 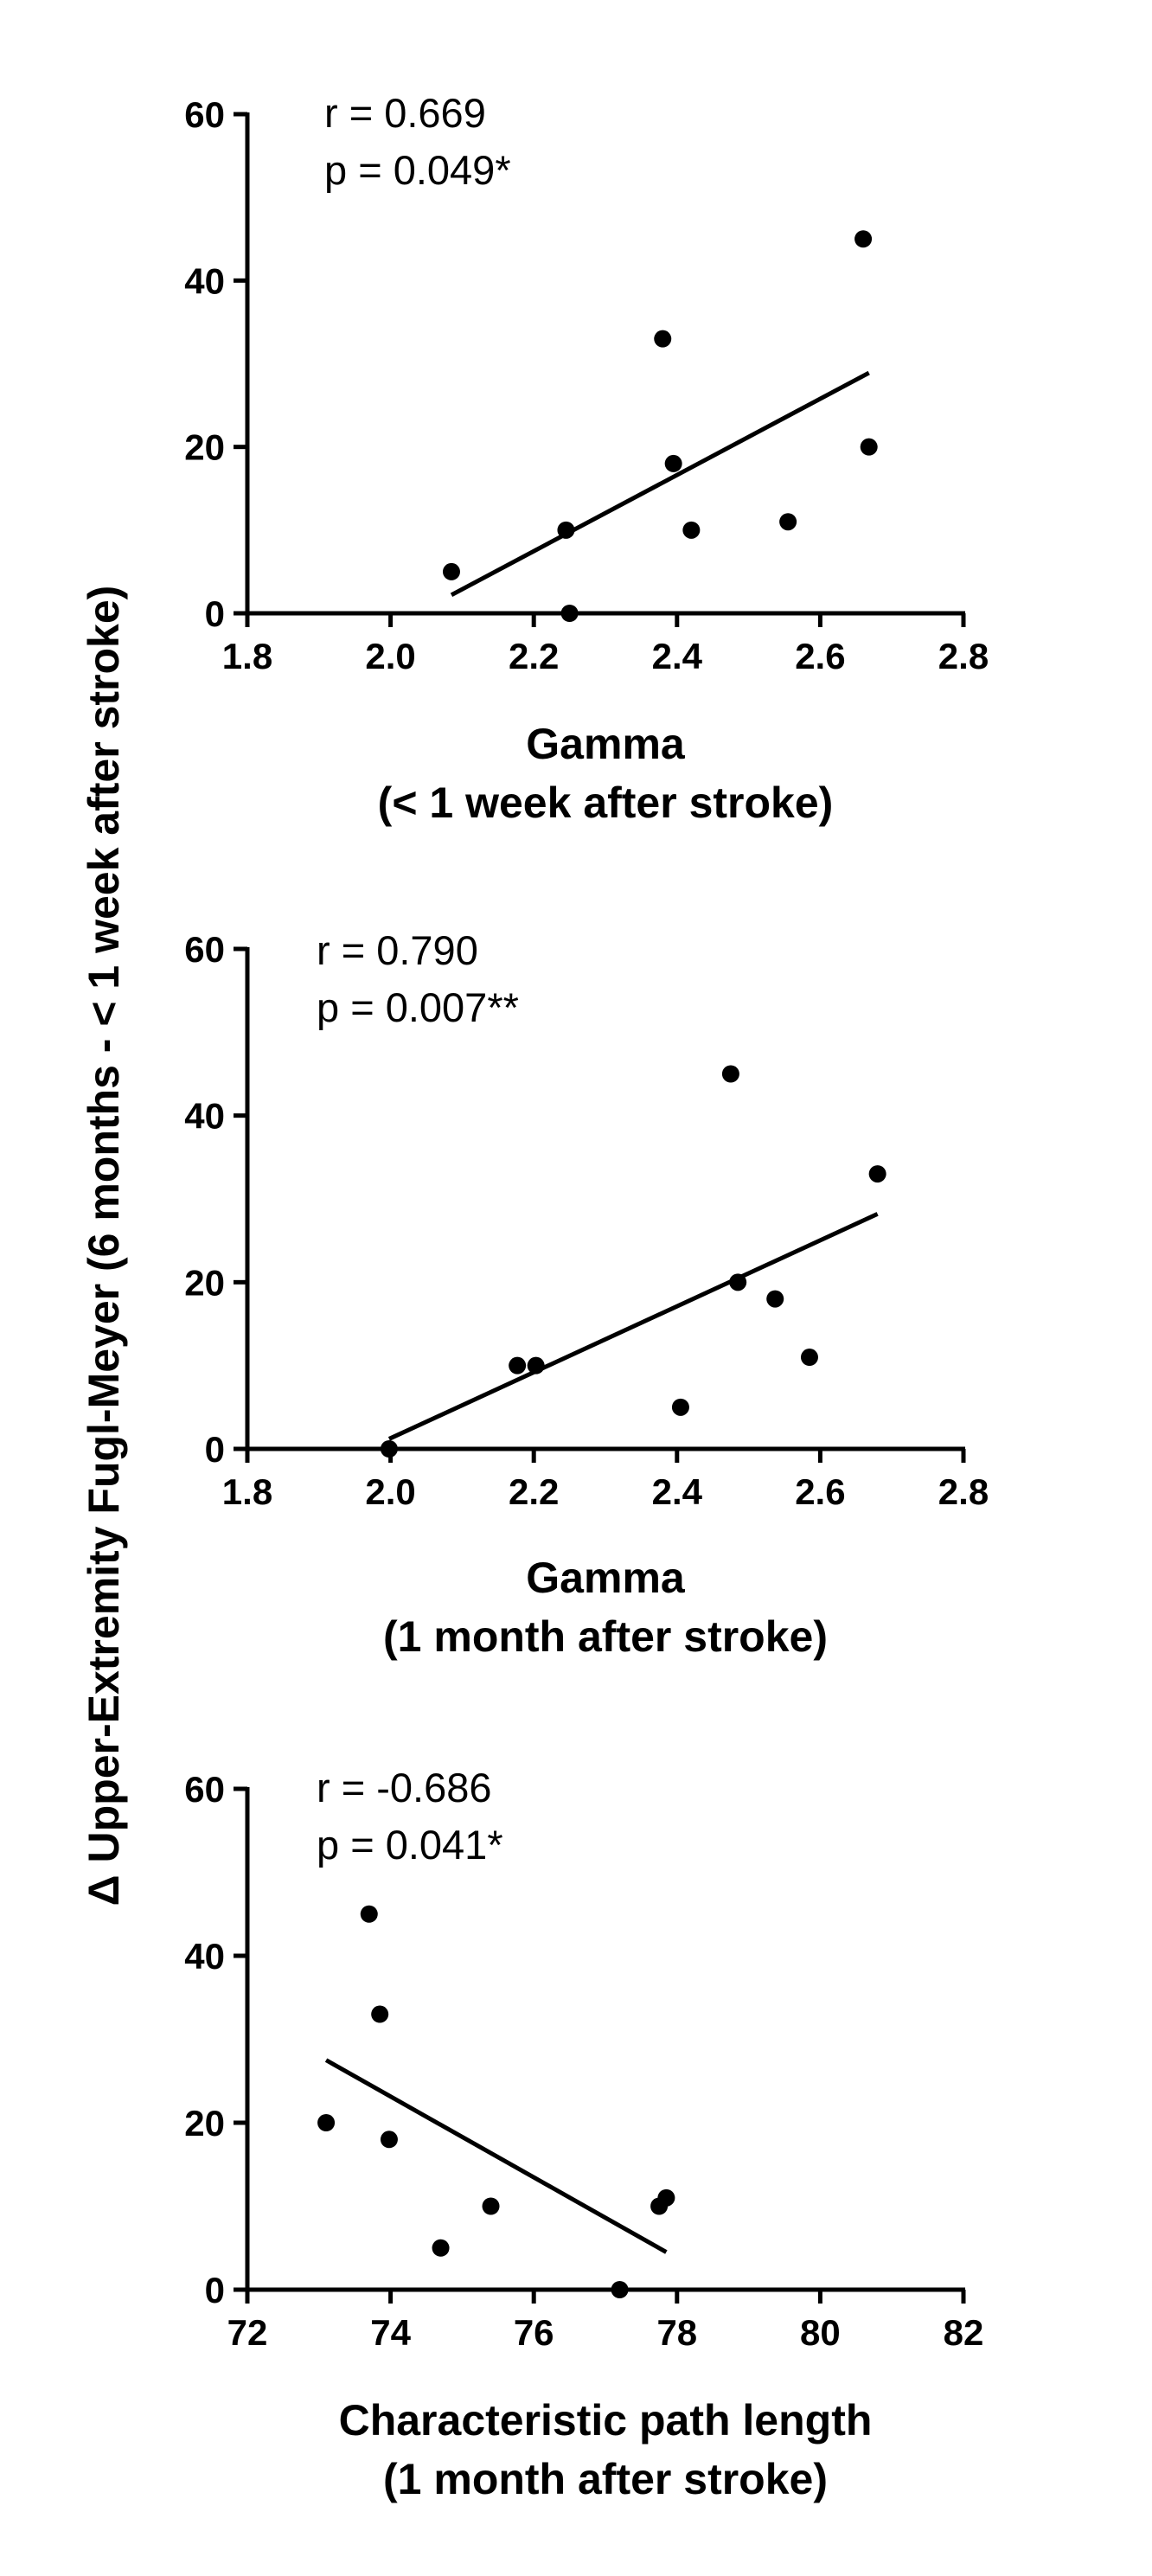 What do you see at coordinates (417, 170) in the screenshot?
I see `p-value-label: p = 0.049*` at bounding box center [417, 170].